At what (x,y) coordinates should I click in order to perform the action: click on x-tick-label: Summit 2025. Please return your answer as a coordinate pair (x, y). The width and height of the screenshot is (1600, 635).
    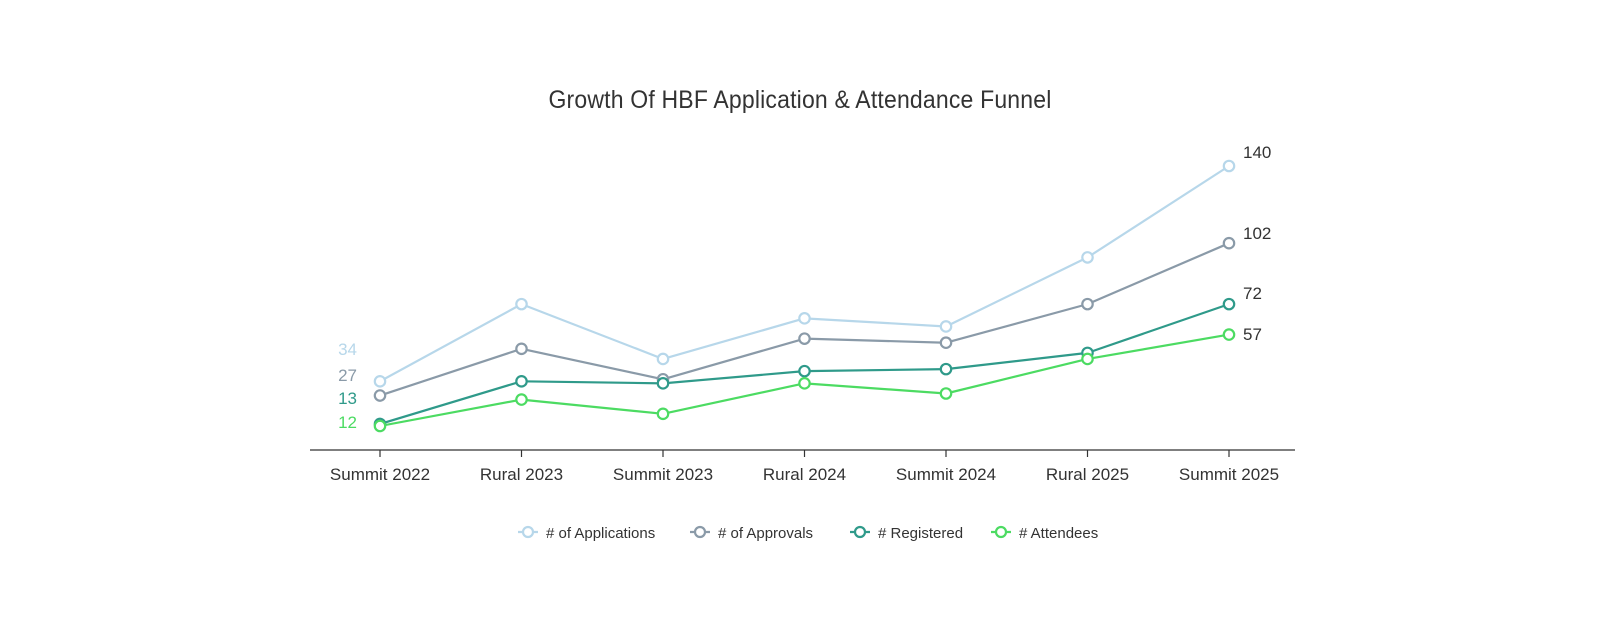
    Looking at the image, I should click on (1229, 474).